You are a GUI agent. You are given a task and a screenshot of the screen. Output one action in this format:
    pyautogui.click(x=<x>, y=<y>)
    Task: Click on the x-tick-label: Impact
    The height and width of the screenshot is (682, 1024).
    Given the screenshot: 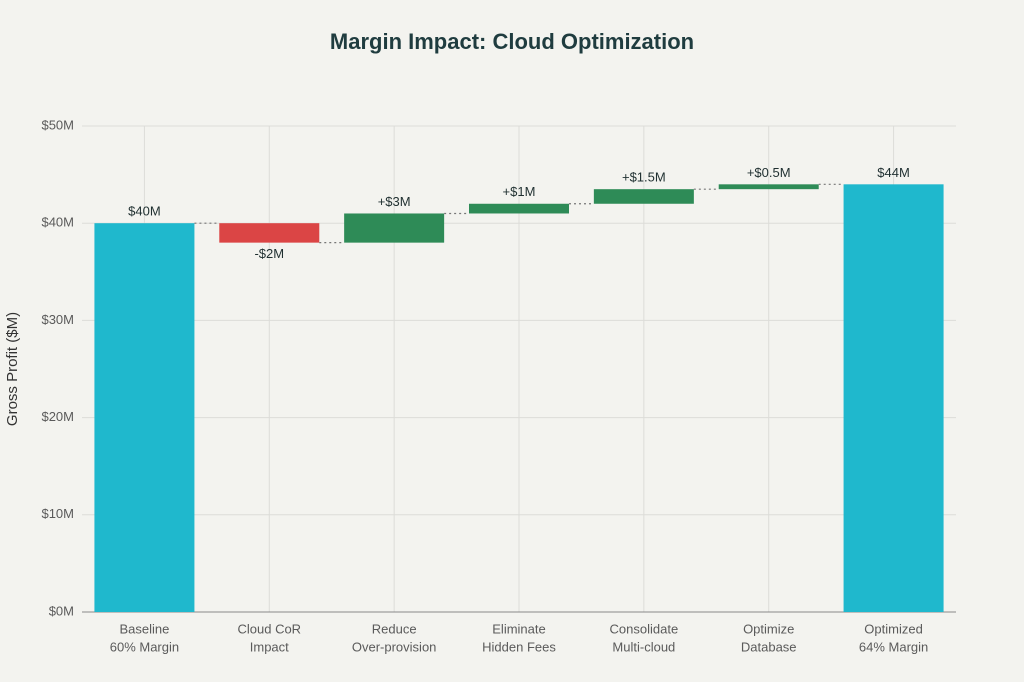 What is the action you would take?
    pyautogui.click(x=269, y=646)
    